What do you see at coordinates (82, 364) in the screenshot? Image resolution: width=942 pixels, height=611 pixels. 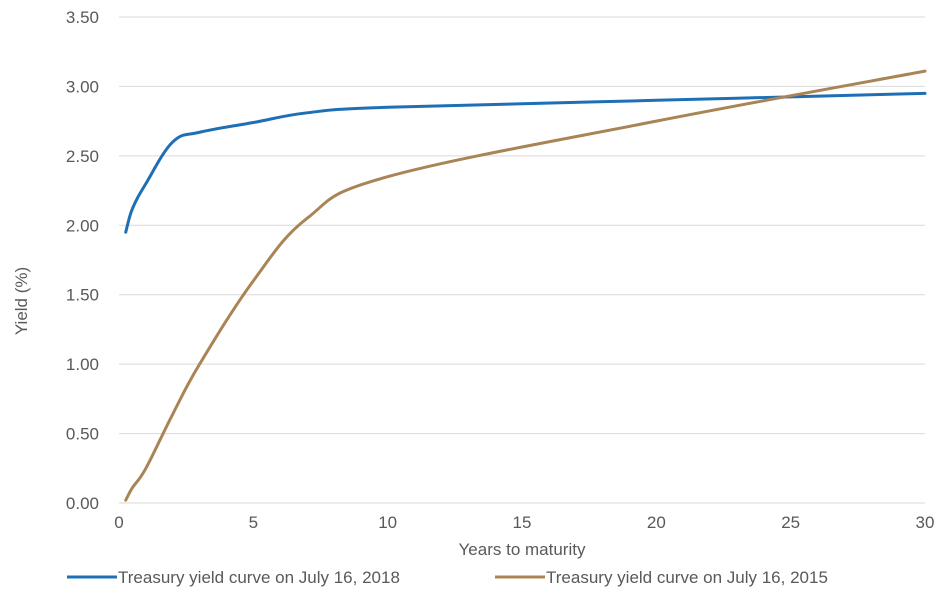 I see `y-tick-label: 1.00` at bounding box center [82, 364].